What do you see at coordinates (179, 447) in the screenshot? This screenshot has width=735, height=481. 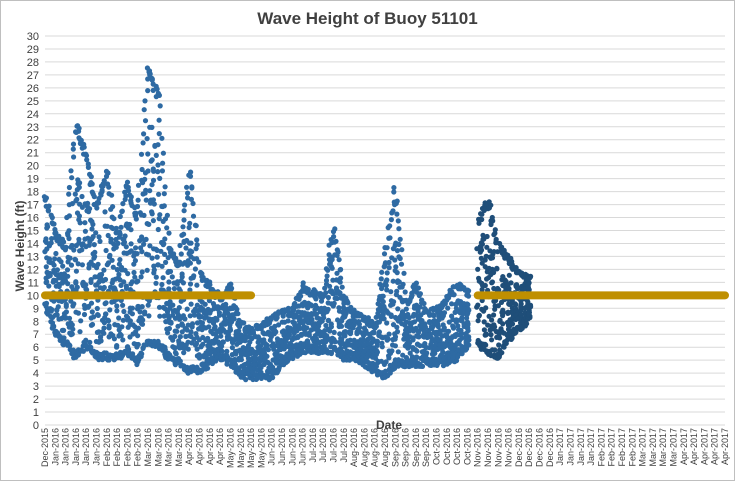 I see `x-tick-label: Mar-2016` at bounding box center [179, 447].